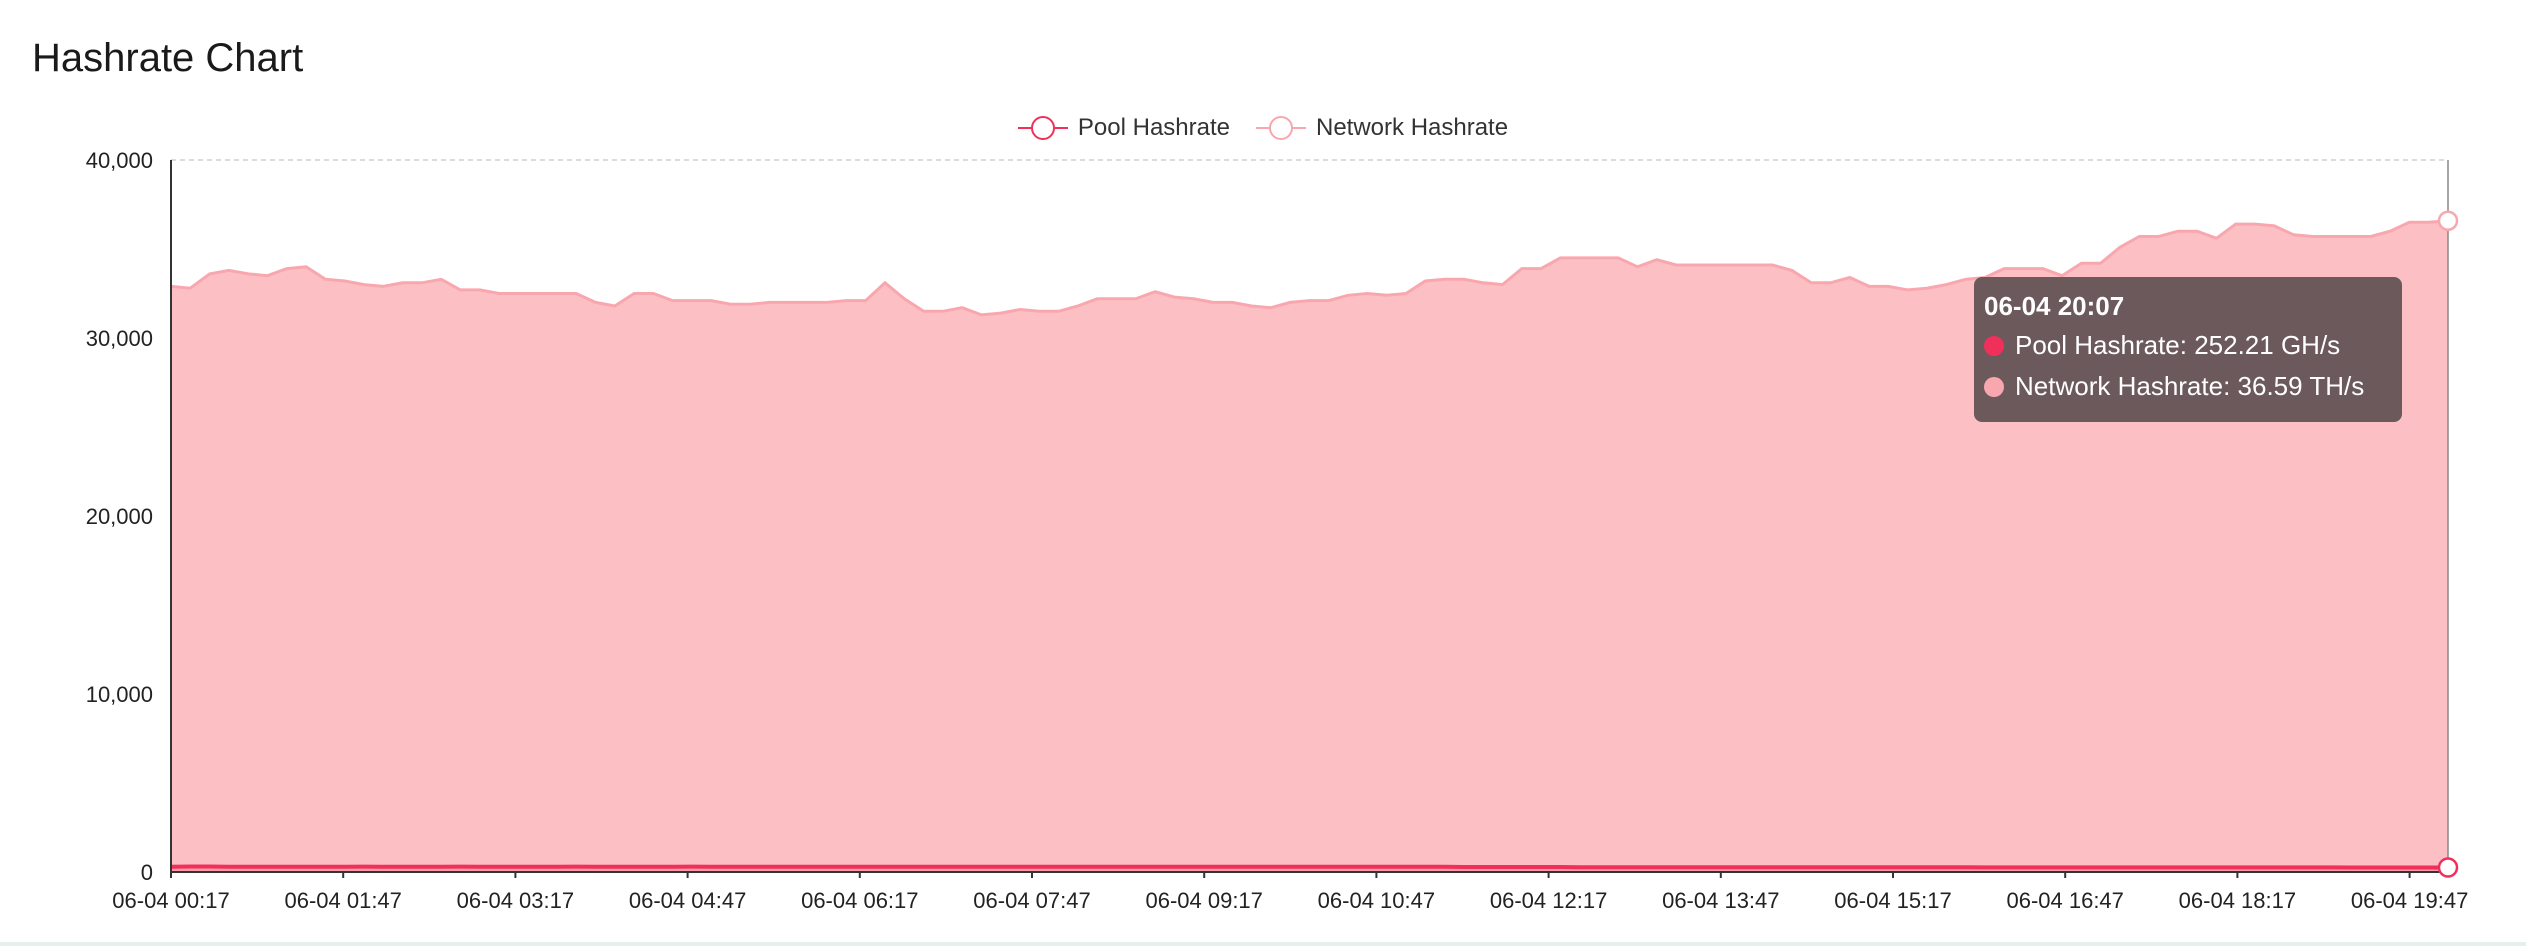 Image resolution: width=2526 pixels, height=946 pixels. Describe the element at coordinates (2237, 900) in the screenshot. I see `x-tick-label: 06-04 18:17` at that location.